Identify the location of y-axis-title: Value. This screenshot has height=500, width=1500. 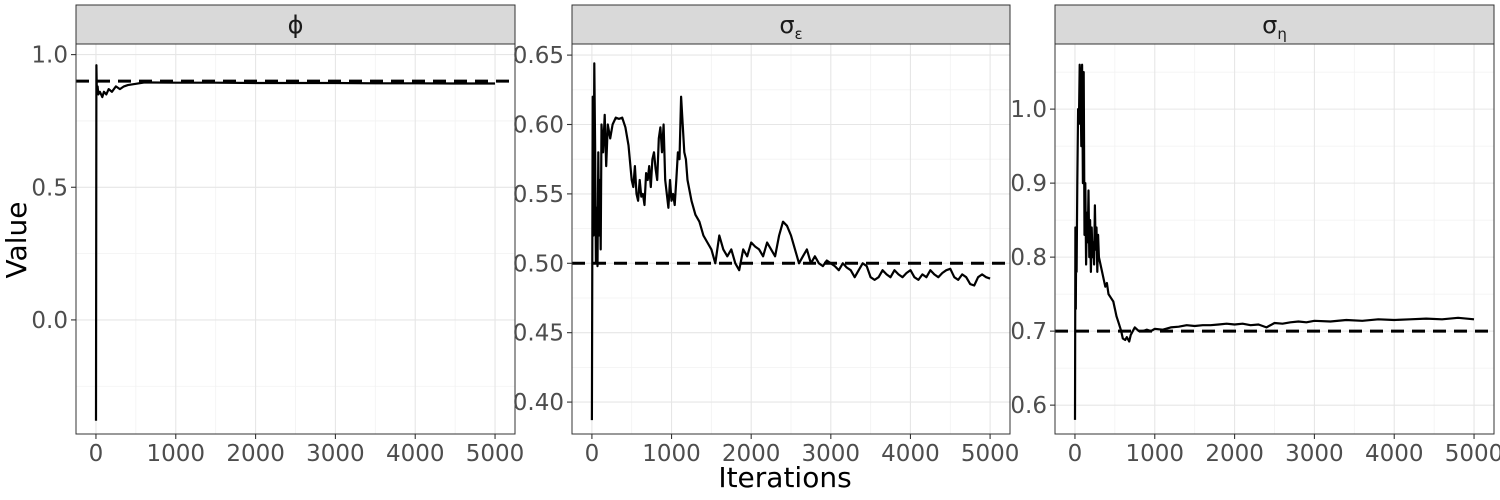
(16, 240).